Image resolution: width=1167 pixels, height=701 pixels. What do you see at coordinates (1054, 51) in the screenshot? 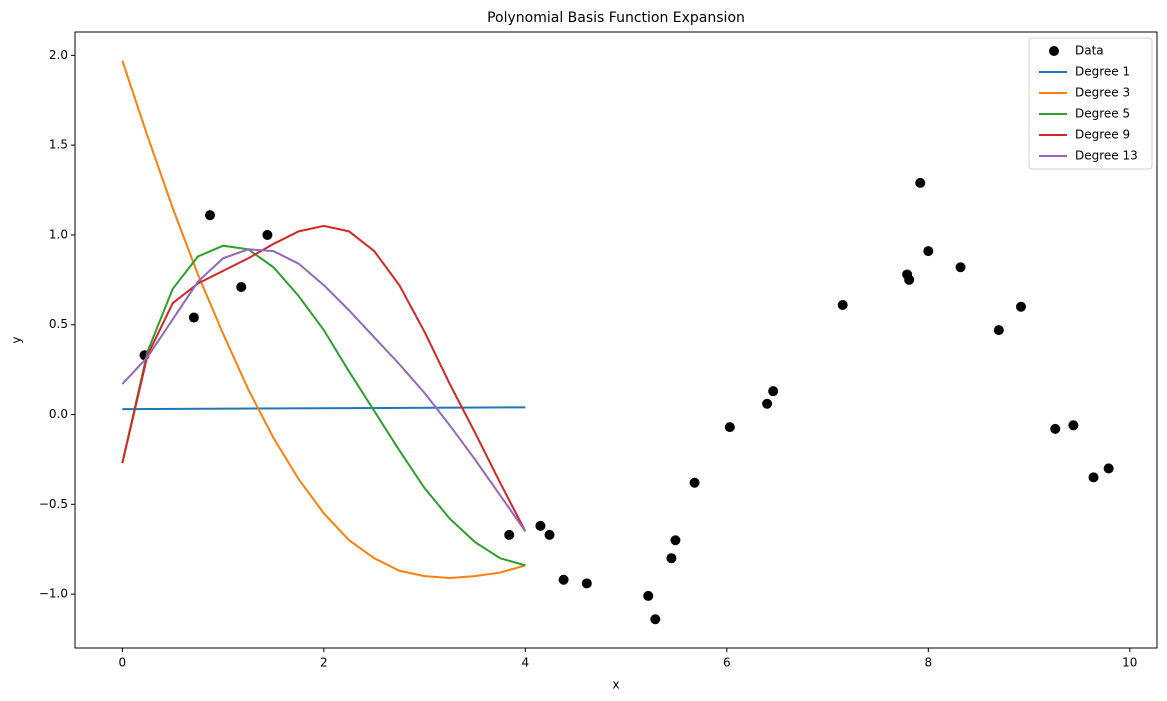
I see `legend-marker` at bounding box center [1054, 51].